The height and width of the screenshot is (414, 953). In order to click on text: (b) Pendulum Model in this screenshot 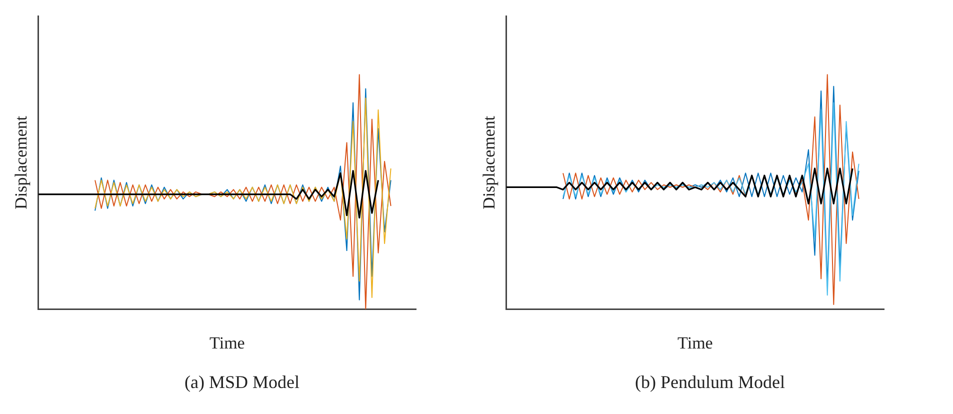, I will do `click(710, 382)`.